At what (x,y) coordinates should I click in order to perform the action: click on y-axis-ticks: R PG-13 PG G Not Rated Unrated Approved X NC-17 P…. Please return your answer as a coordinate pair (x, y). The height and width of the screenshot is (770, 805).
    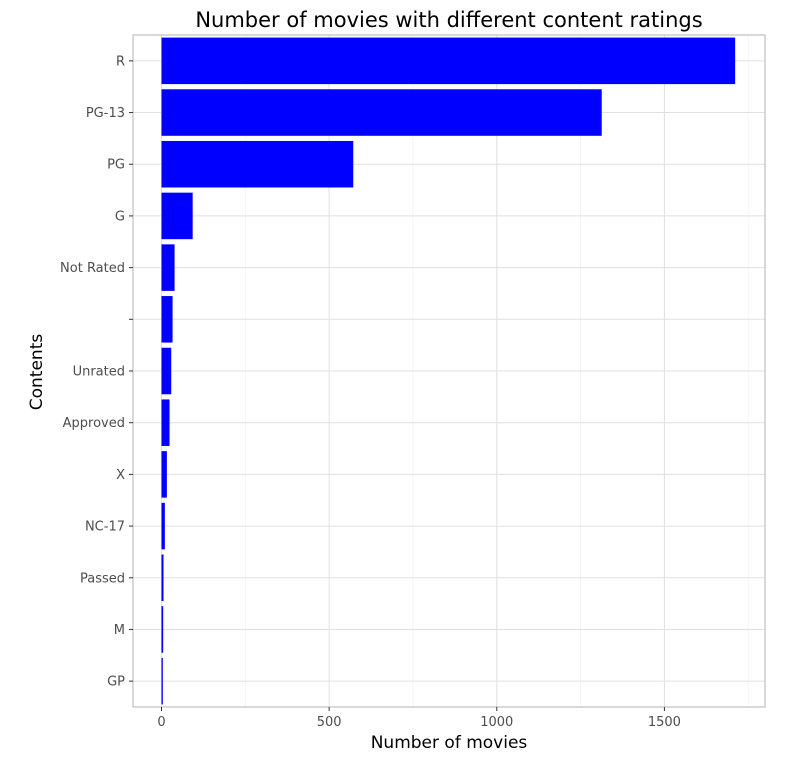
    Looking at the image, I should click on (96, 372).